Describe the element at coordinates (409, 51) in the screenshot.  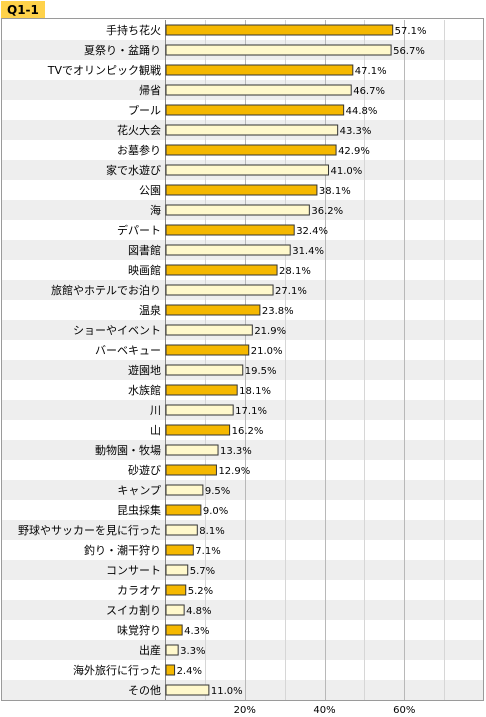
I see `value-label: 56.7%` at that location.